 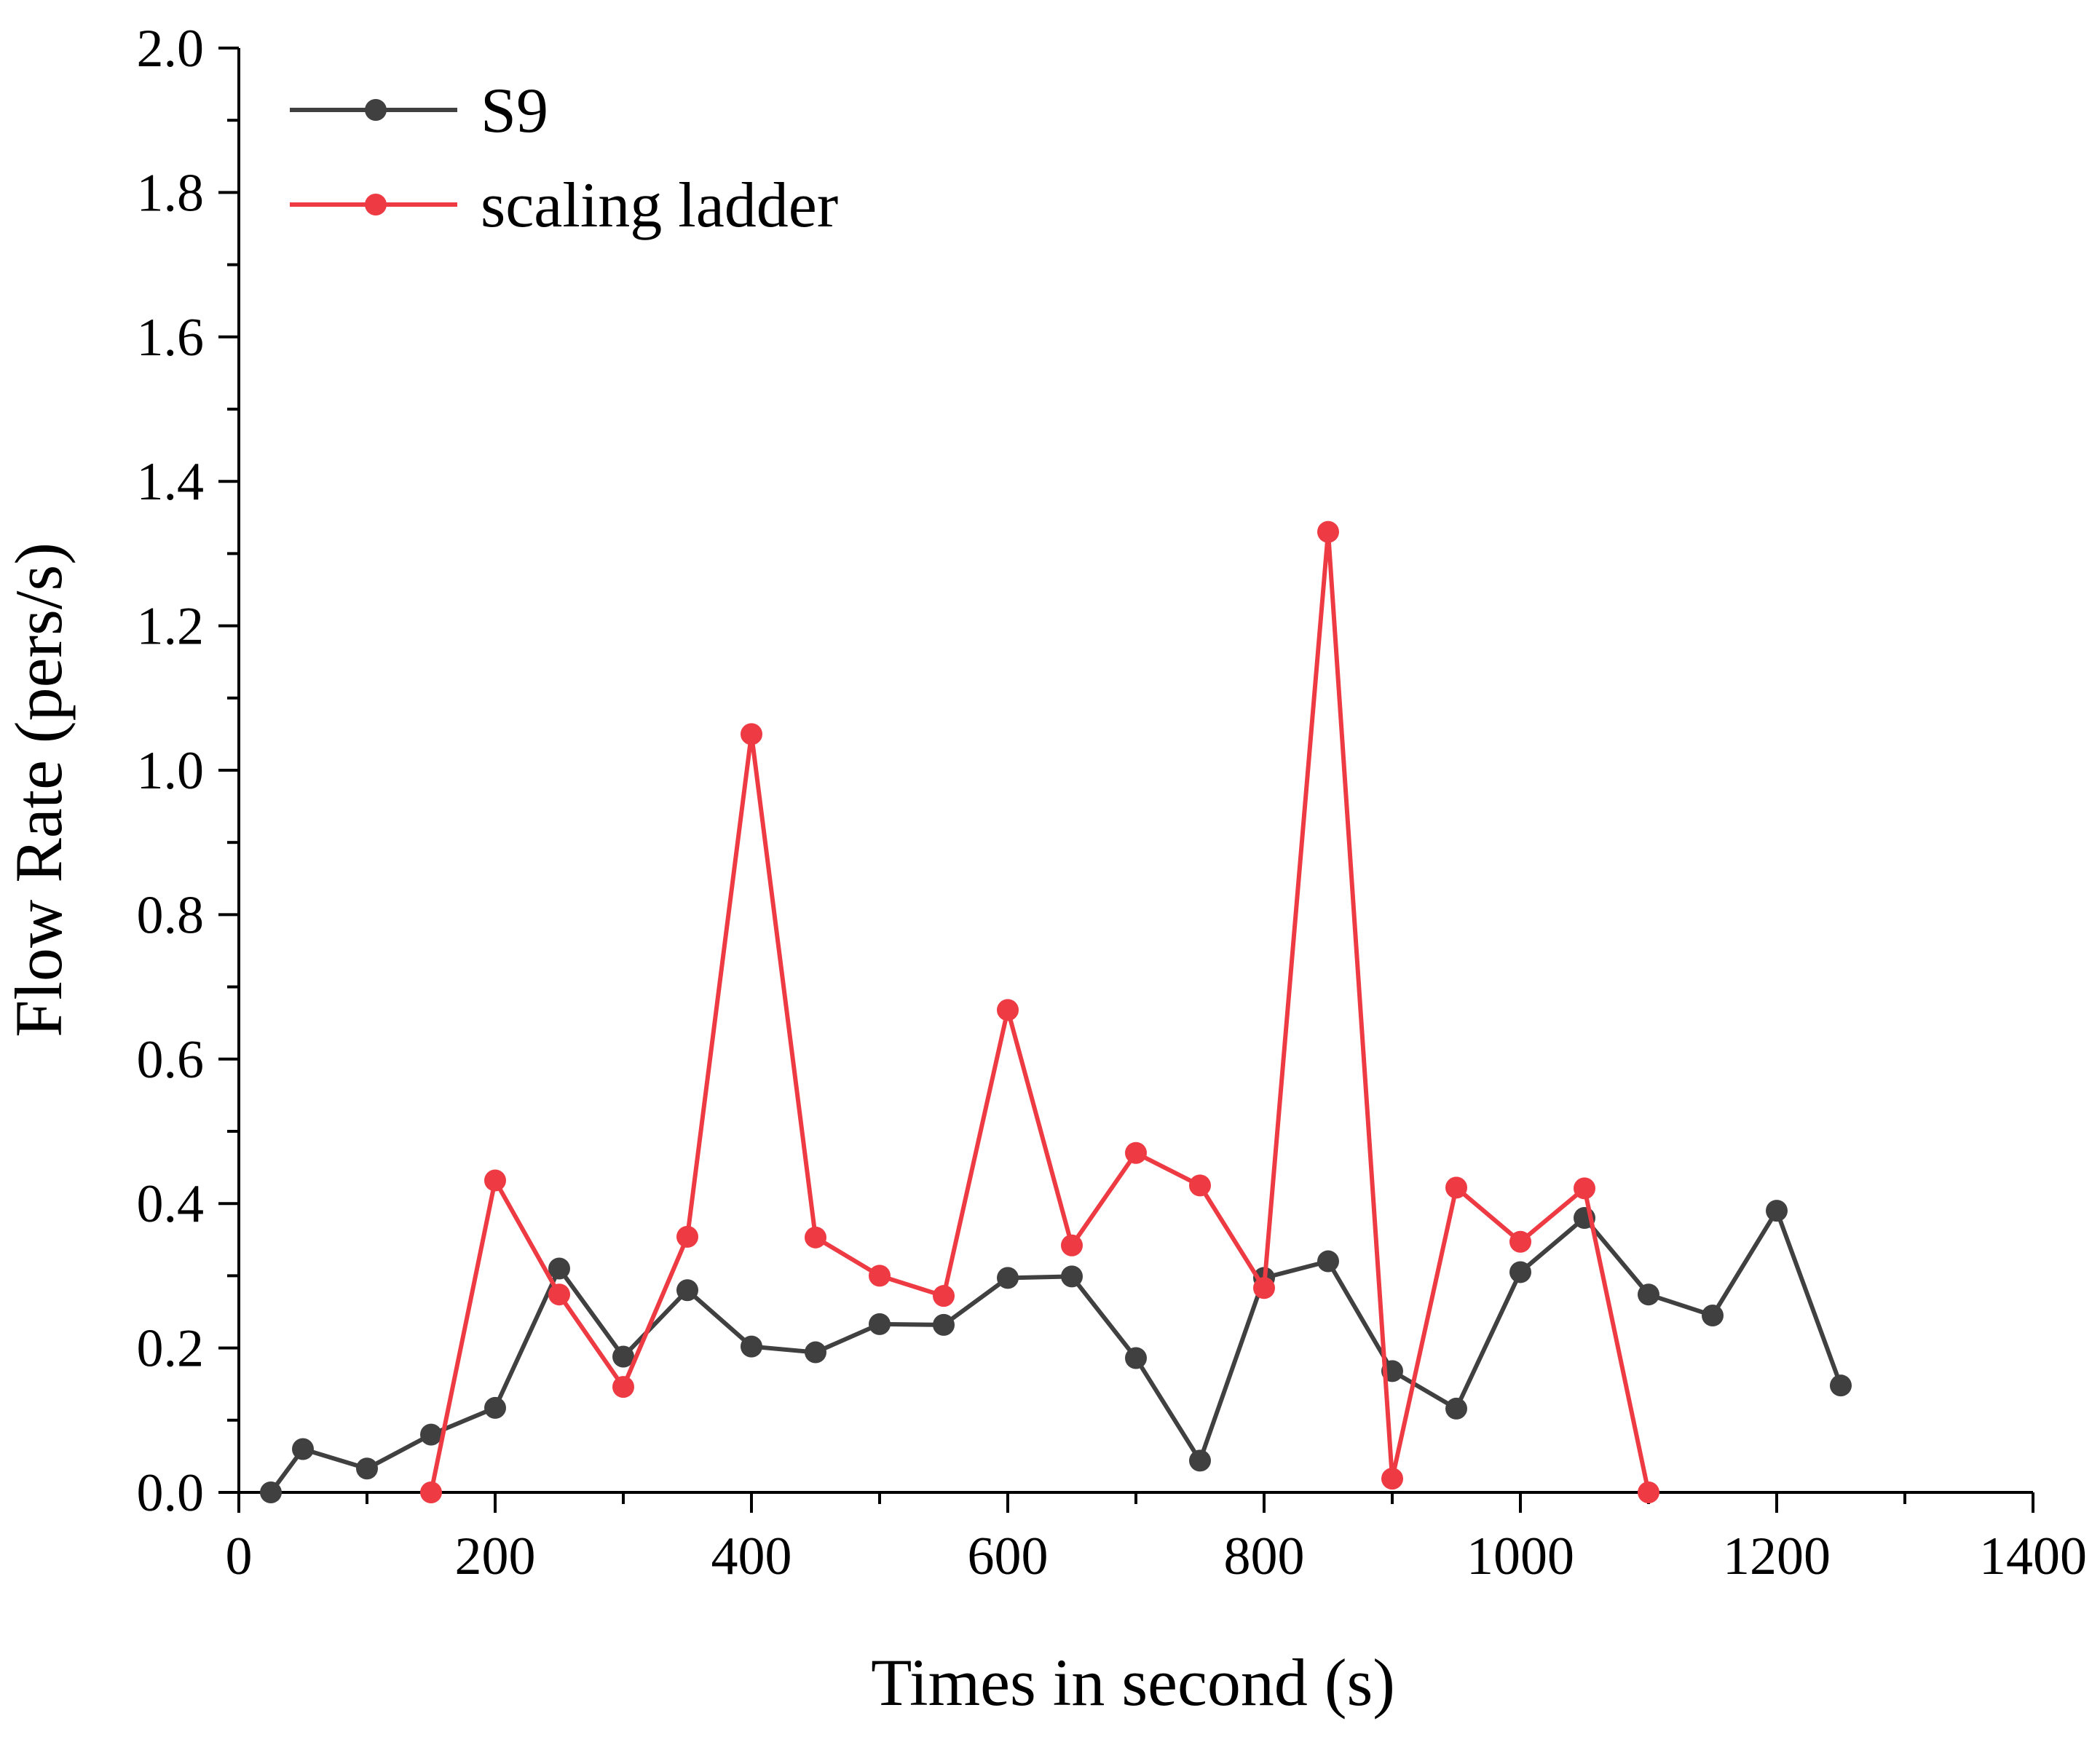 I want to click on legend-label-s9: S9, so click(x=514, y=111).